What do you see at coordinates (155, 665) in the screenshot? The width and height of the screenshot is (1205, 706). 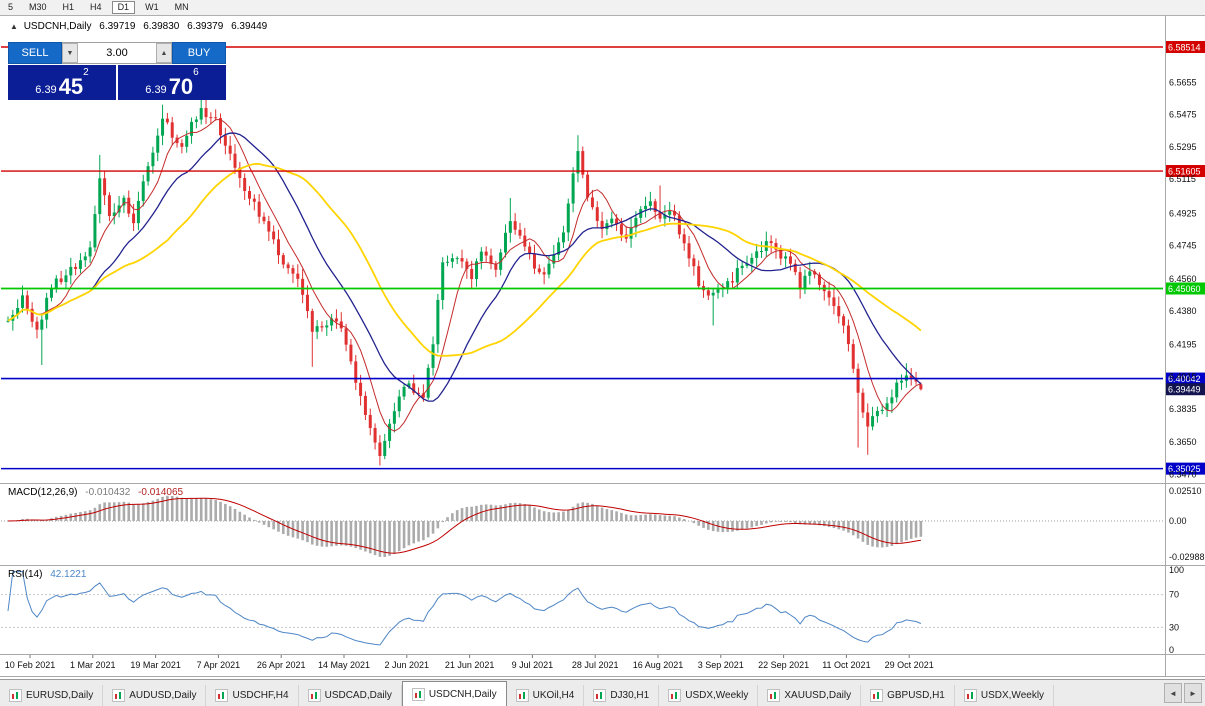 I see `svg-text: 19 Mar 2021` at bounding box center [155, 665].